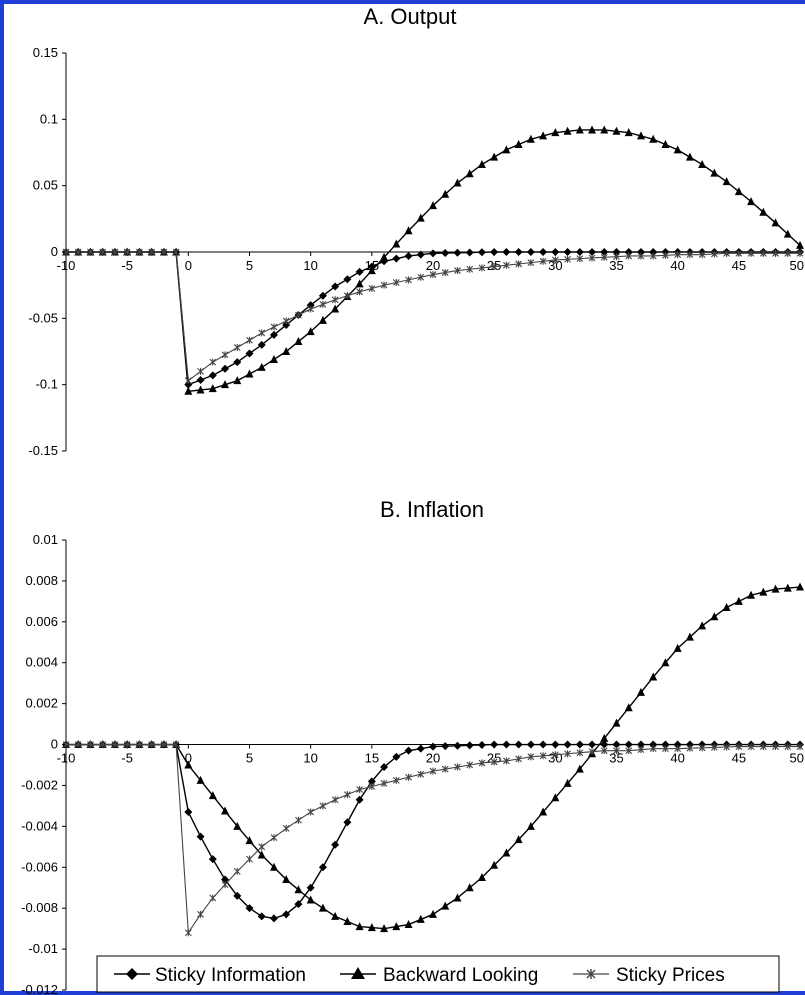 This screenshot has height=995, width=805. Describe the element at coordinates (43, 317) in the screenshot. I see `output-y-tick-label: -0.05` at that location.